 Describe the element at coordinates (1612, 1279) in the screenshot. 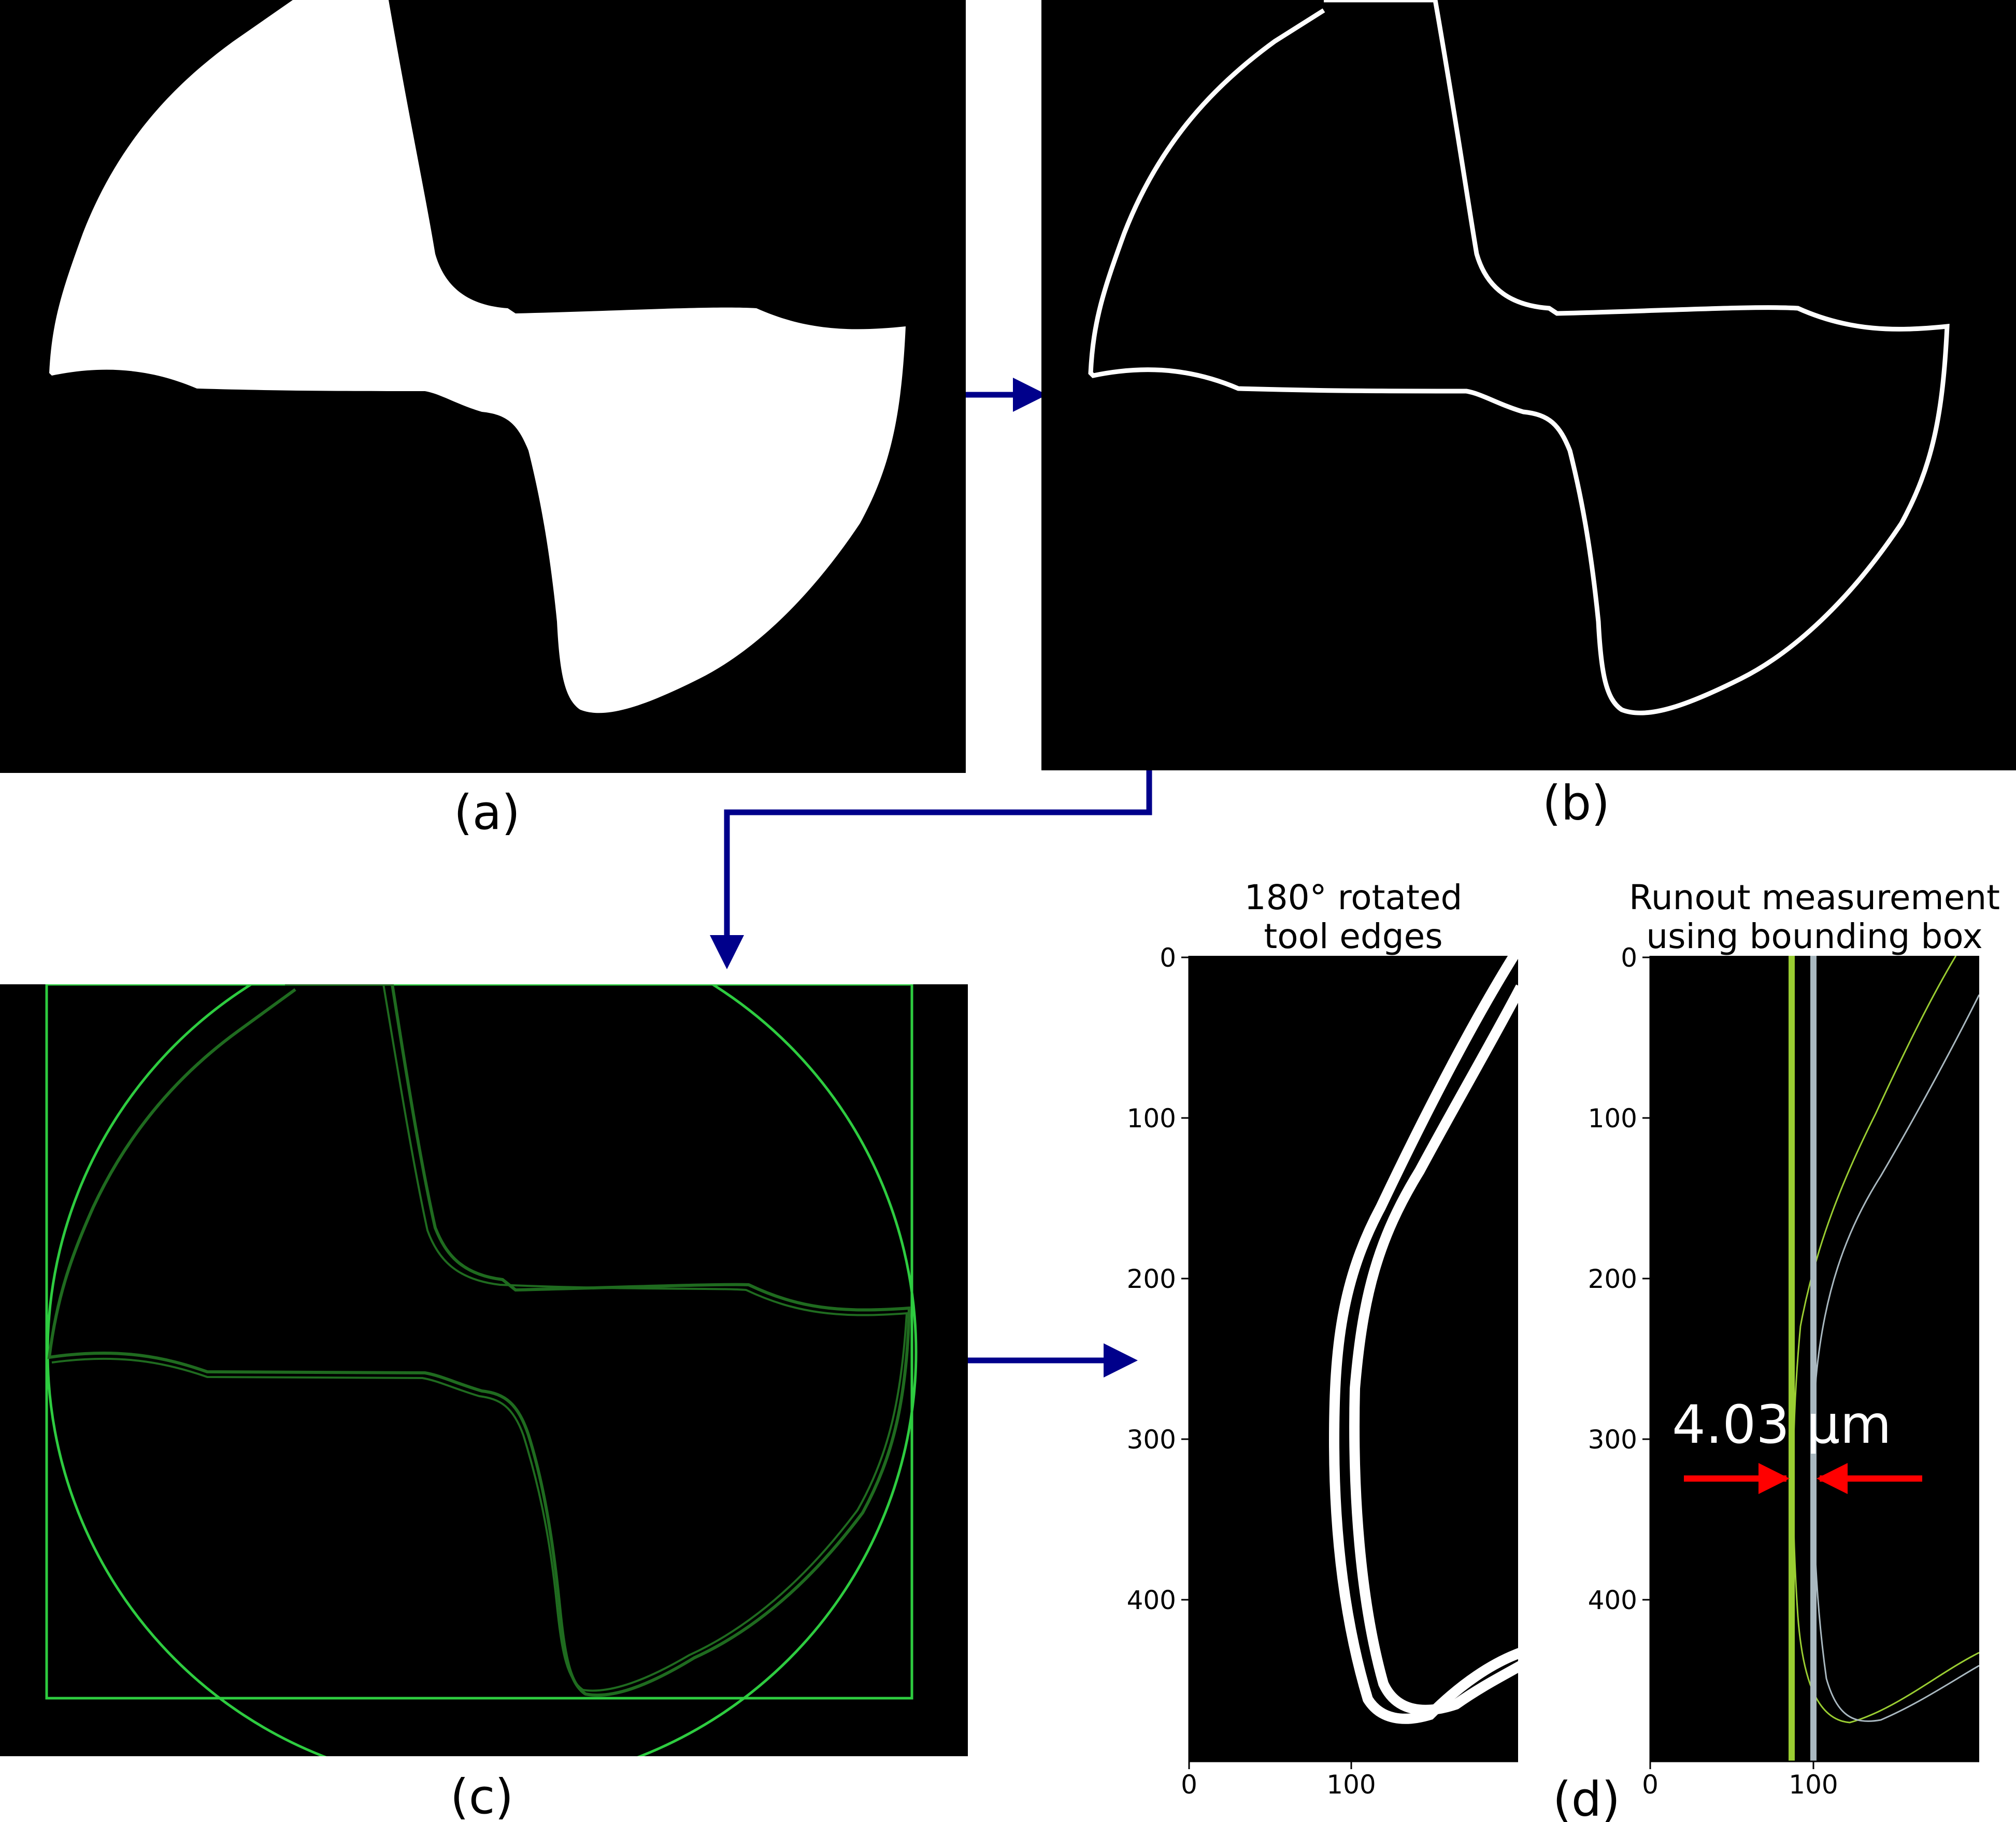

I see `plot-right-ytick-200: 200` at that location.